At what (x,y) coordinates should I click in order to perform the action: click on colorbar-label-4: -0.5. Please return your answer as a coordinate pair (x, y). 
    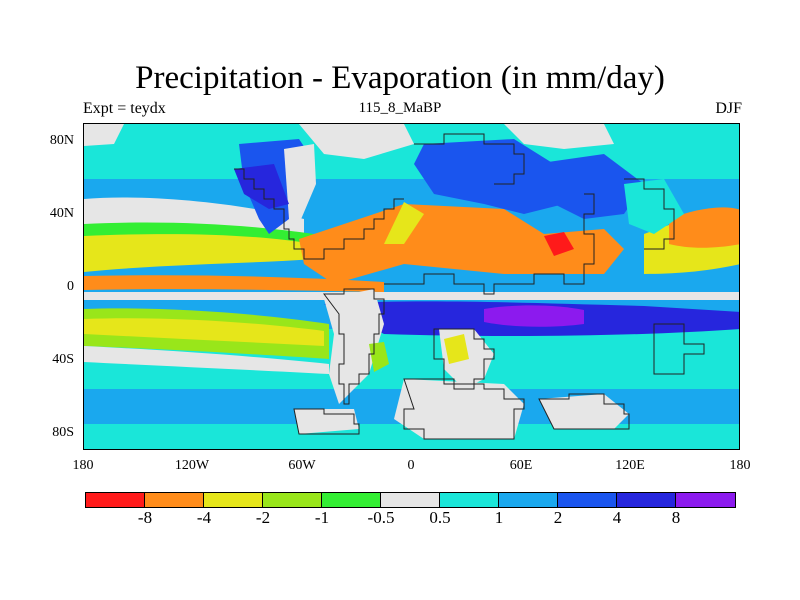
    Looking at the image, I should click on (381, 517).